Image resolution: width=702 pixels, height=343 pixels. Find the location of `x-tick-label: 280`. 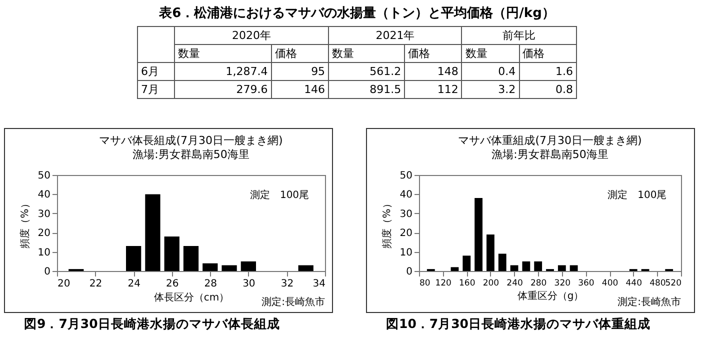

x-tick-label: 280 is located at coordinates (538, 283).